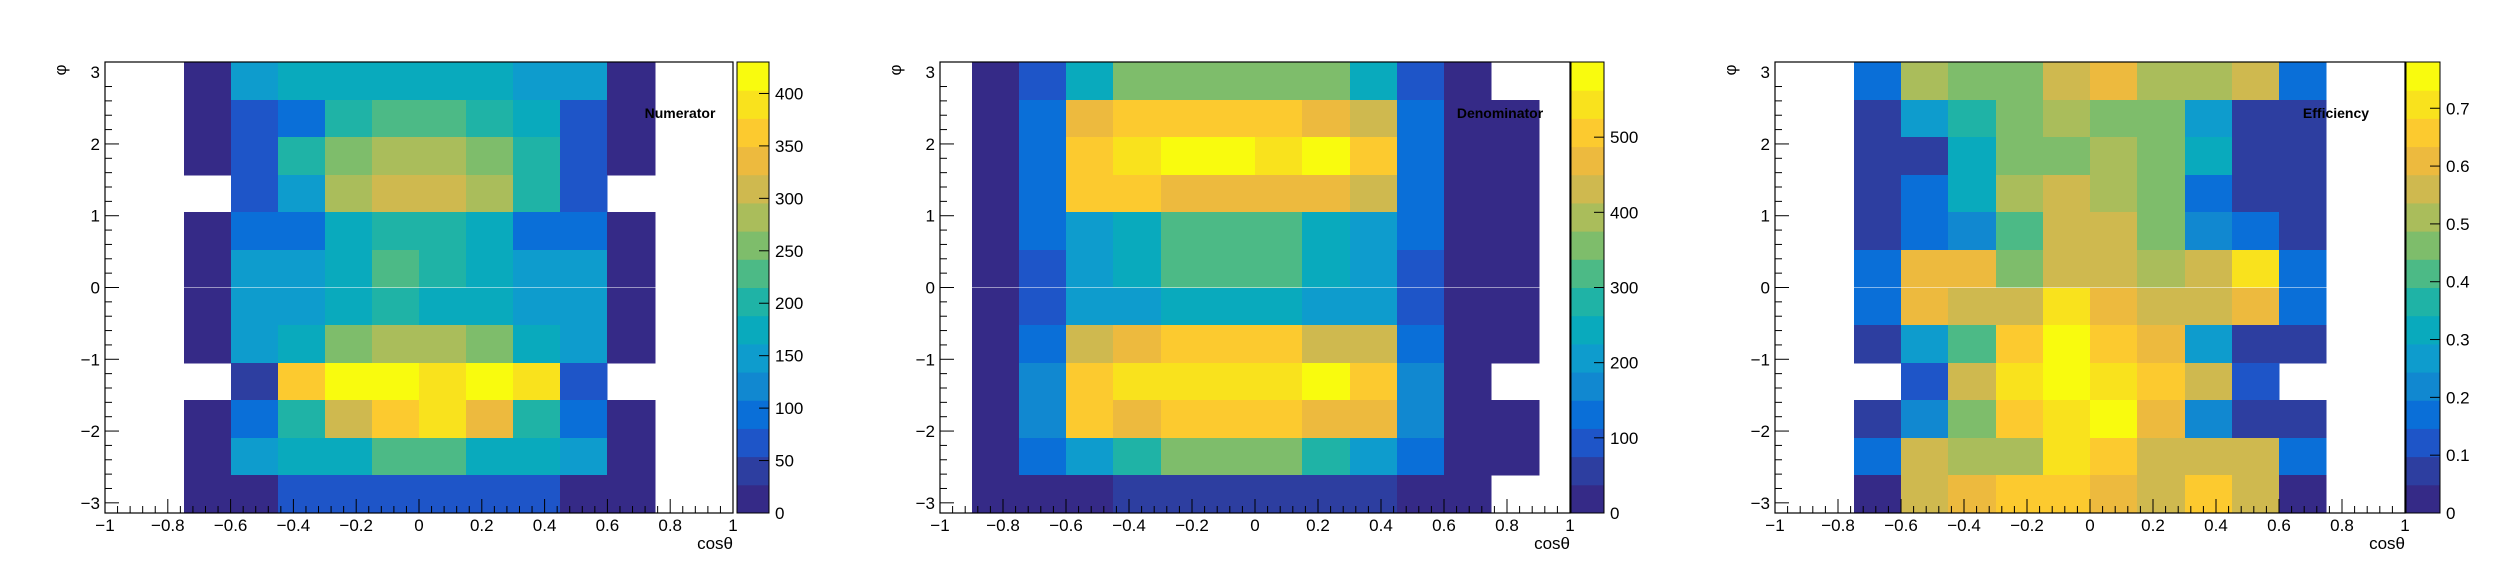 The width and height of the screenshot is (2496, 572). I want to click on y-tick-label: −2, so click(925, 431).